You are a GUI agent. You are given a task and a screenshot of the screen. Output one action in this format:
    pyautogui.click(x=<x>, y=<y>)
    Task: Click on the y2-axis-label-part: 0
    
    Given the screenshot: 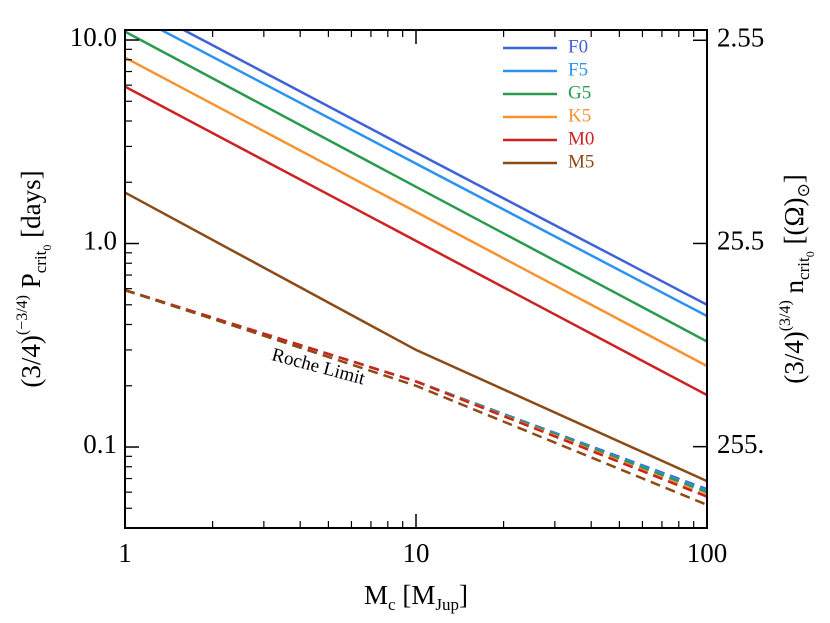 What is the action you would take?
    pyautogui.click(x=810, y=254)
    